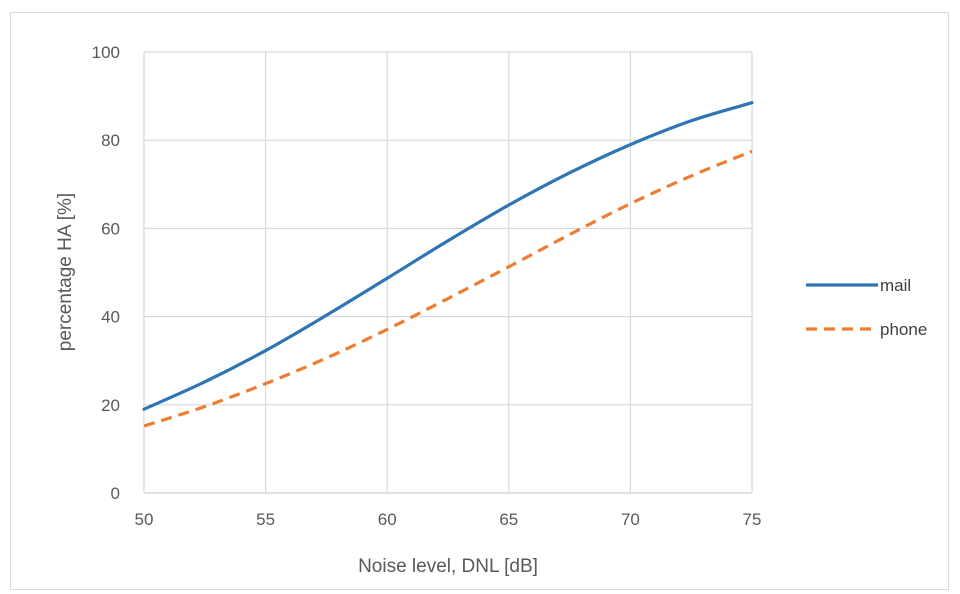 The height and width of the screenshot is (594, 960). I want to click on x-axis-title: Noise level, DNL [dB], so click(448, 566).